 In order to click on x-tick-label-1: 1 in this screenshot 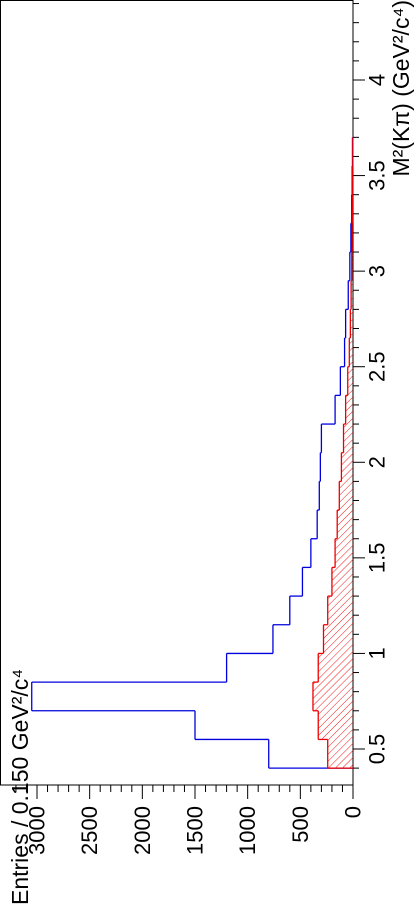, I will do `click(377, 653)`.